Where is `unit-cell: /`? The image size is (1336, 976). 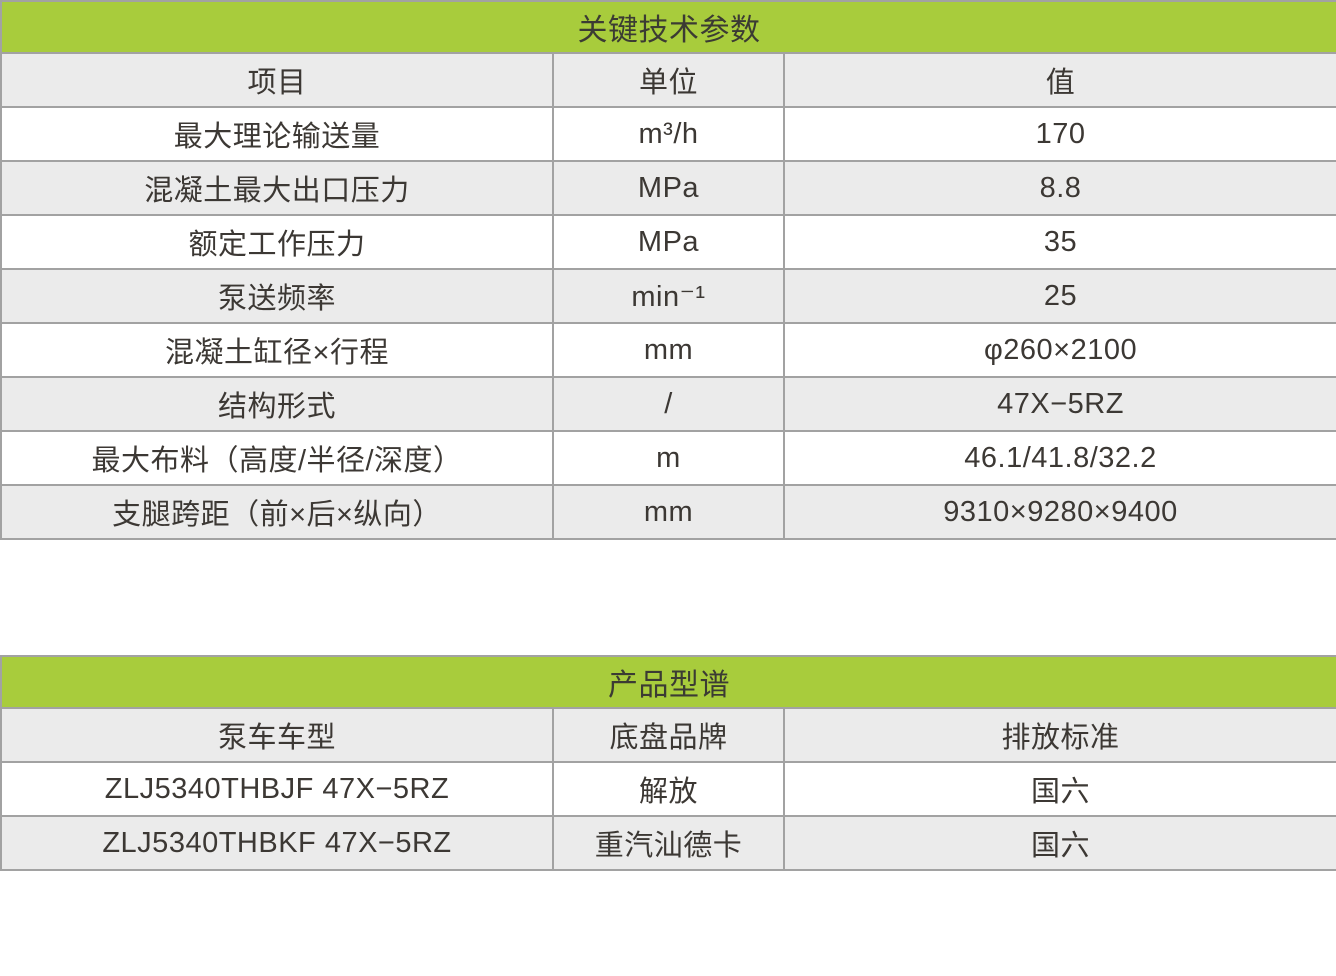
unit-cell: / is located at coordinates (668, 404).